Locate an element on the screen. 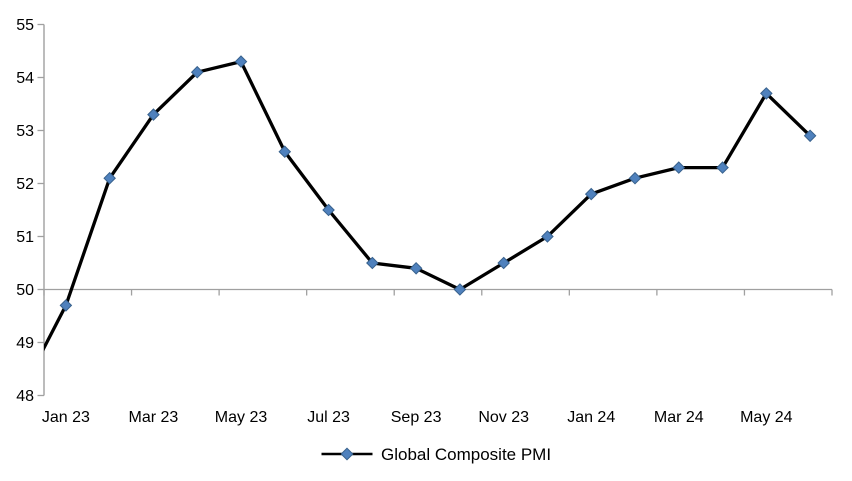  x-axis-label: May 24 is located at coordinates (766, 417).